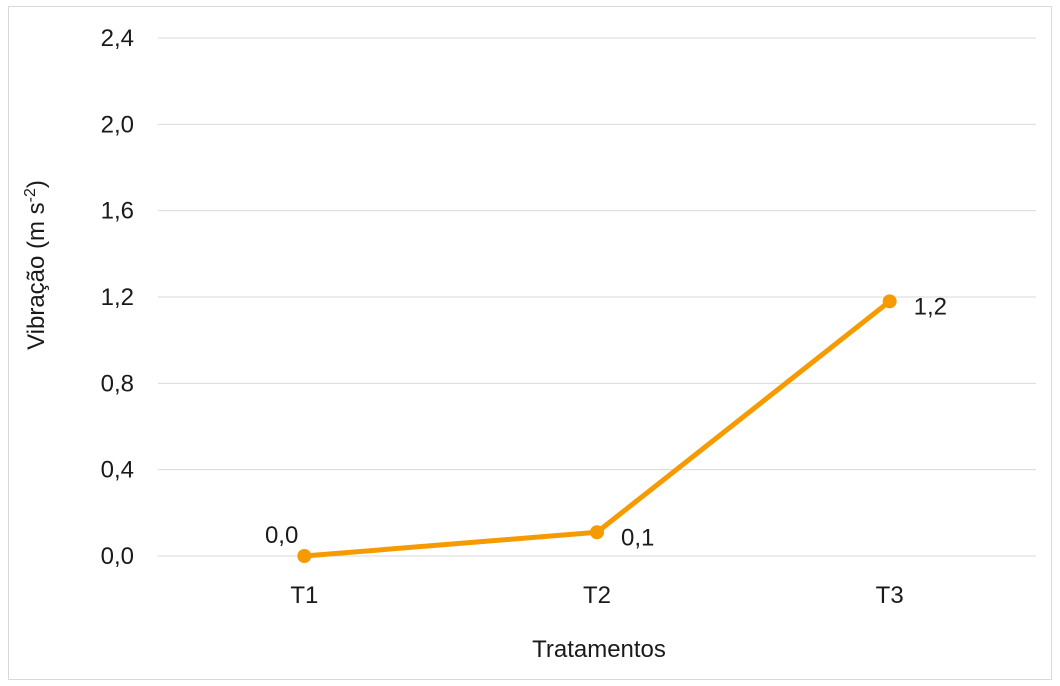 The height and width of the screenshot is (686, 1060). Describe the element at coordinates (117, 211) in the screenshot. I see `y-tick-label: 1,6` at that location.